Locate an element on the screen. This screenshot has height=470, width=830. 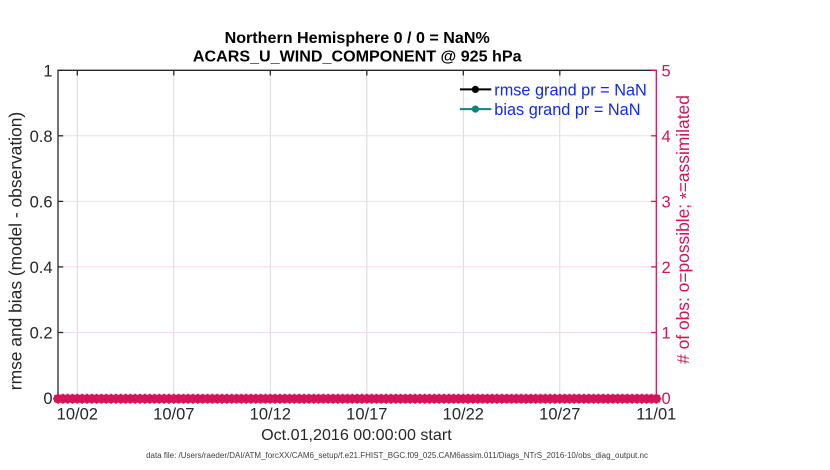
svg-text: 10/12 is located at coordinates (270, 415).